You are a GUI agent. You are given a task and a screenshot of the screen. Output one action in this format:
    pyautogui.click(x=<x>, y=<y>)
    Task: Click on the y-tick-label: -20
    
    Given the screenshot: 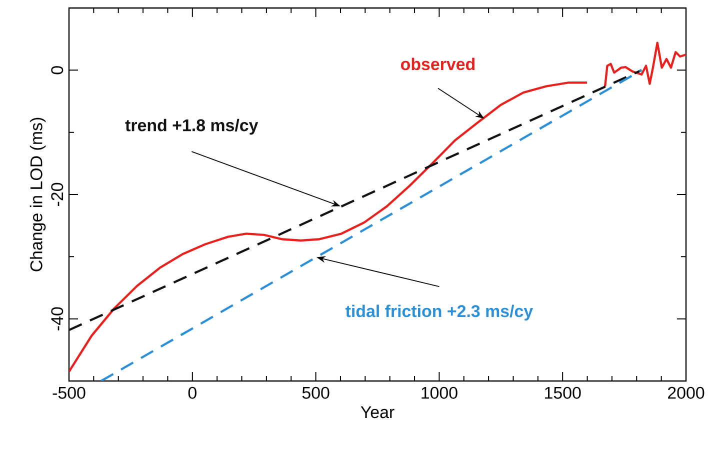 What is the action you would take?
    pyautogui.click(x=57, y=194)
    